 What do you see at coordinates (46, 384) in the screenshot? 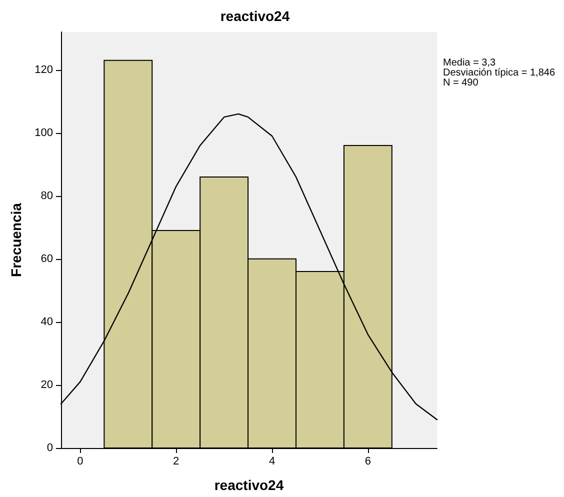
I see `y-tick-label: 20` at bounding box center [46, 384].